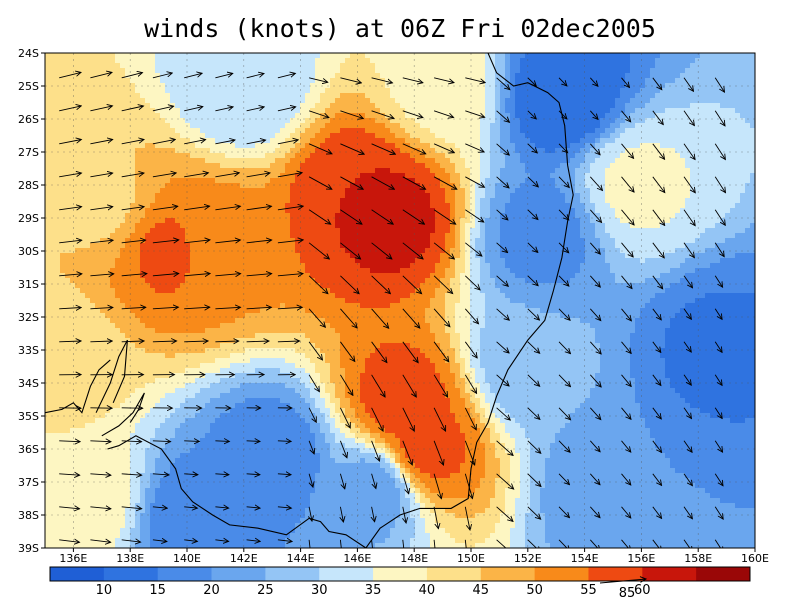  What do you see at coordinates (319, 590) in the screenshot?
I see `colorbar-label: 30` at bounding box center [319, 590].